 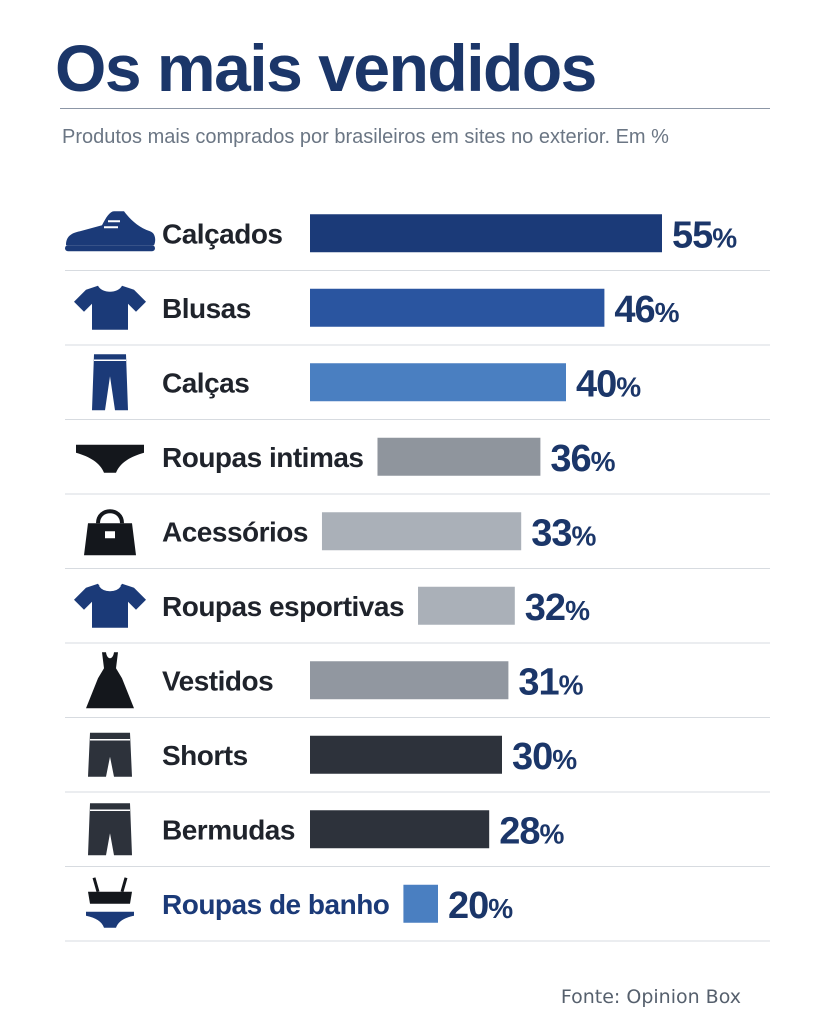 I want to click on category-label: Roupas de banho, so click(x=276, y=904).